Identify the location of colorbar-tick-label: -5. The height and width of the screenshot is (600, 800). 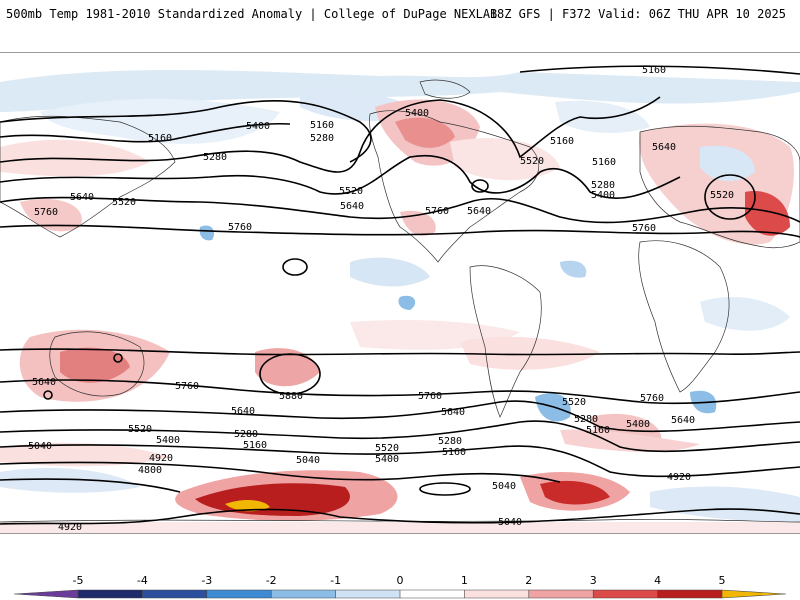
(78, 580).